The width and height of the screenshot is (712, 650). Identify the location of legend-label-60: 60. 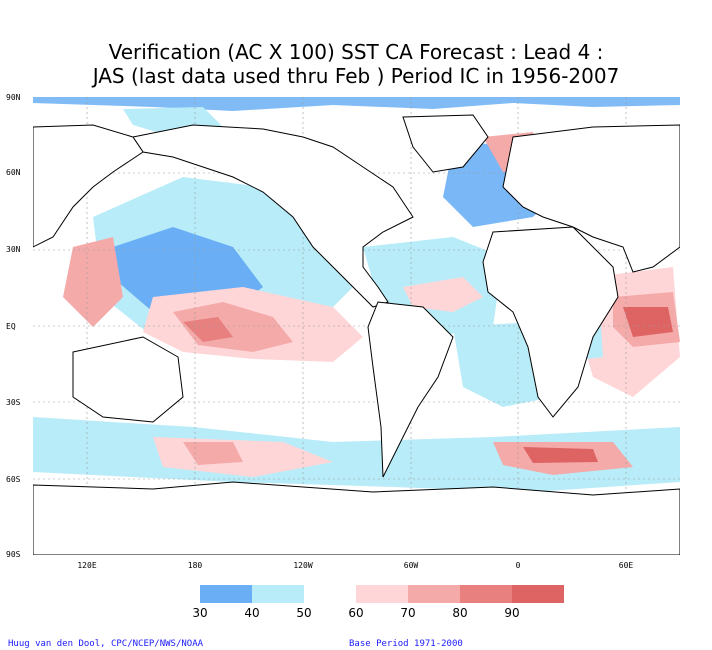
(356, 613).